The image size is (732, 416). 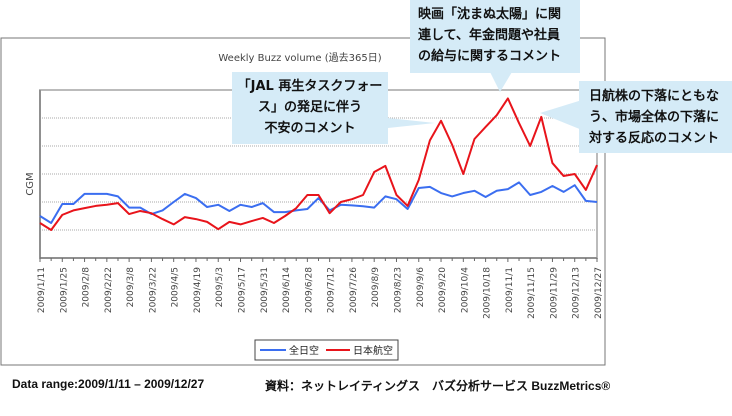 I want to click on annotation-line: 連して、年金問題や社員, so click(x=489, y=35).